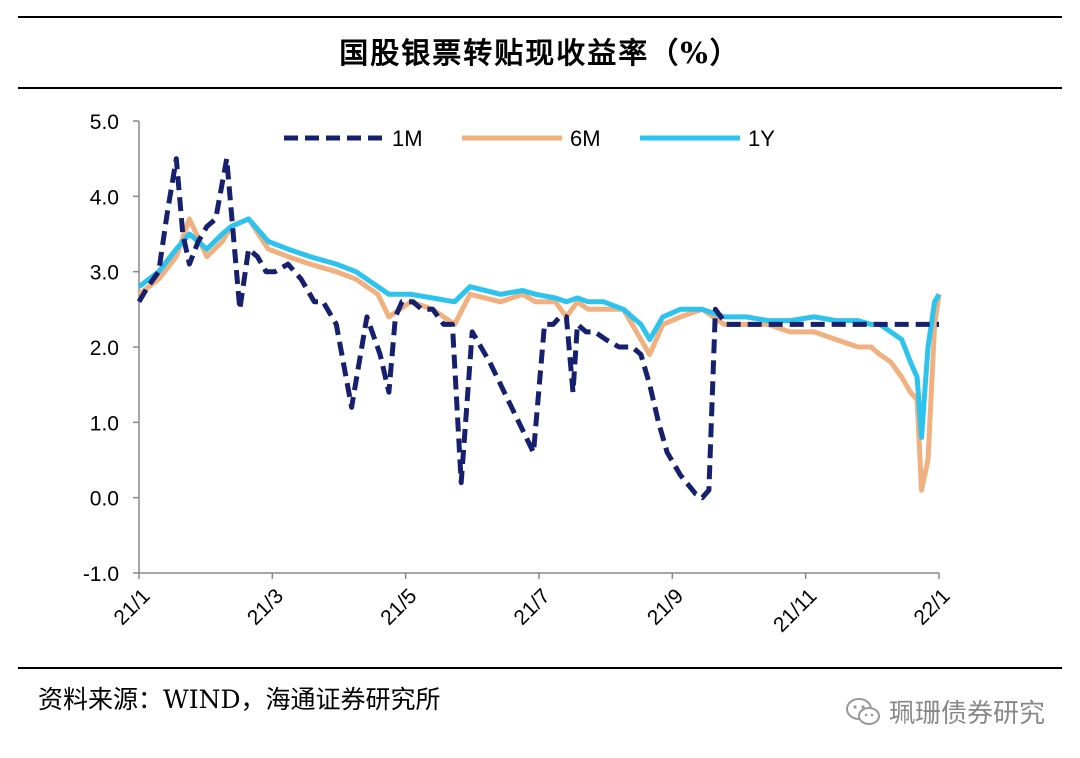 The height and width of the screenshot is (758, 1080). Describe the element at coordinates (761, 138) in the screenshot. I see `legend-label-1y: 1Y` at that location.